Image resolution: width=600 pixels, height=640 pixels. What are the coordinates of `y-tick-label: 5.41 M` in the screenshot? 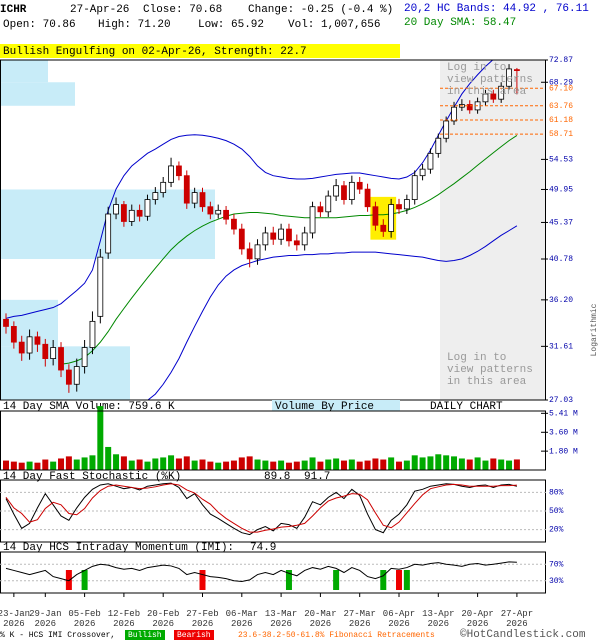 It's located at (563, 413).